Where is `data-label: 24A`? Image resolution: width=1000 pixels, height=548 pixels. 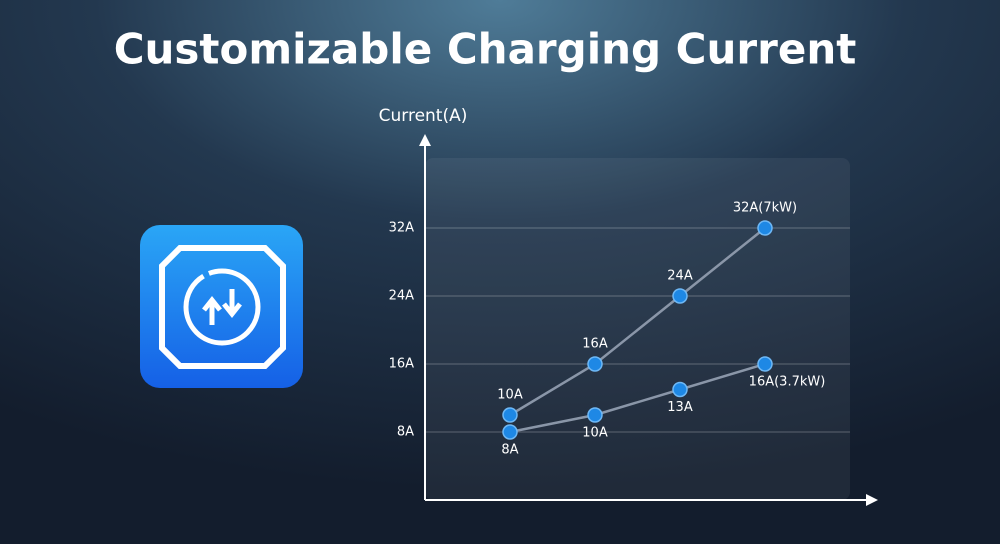 data-label: 24A is located at coordinates (680, 276).